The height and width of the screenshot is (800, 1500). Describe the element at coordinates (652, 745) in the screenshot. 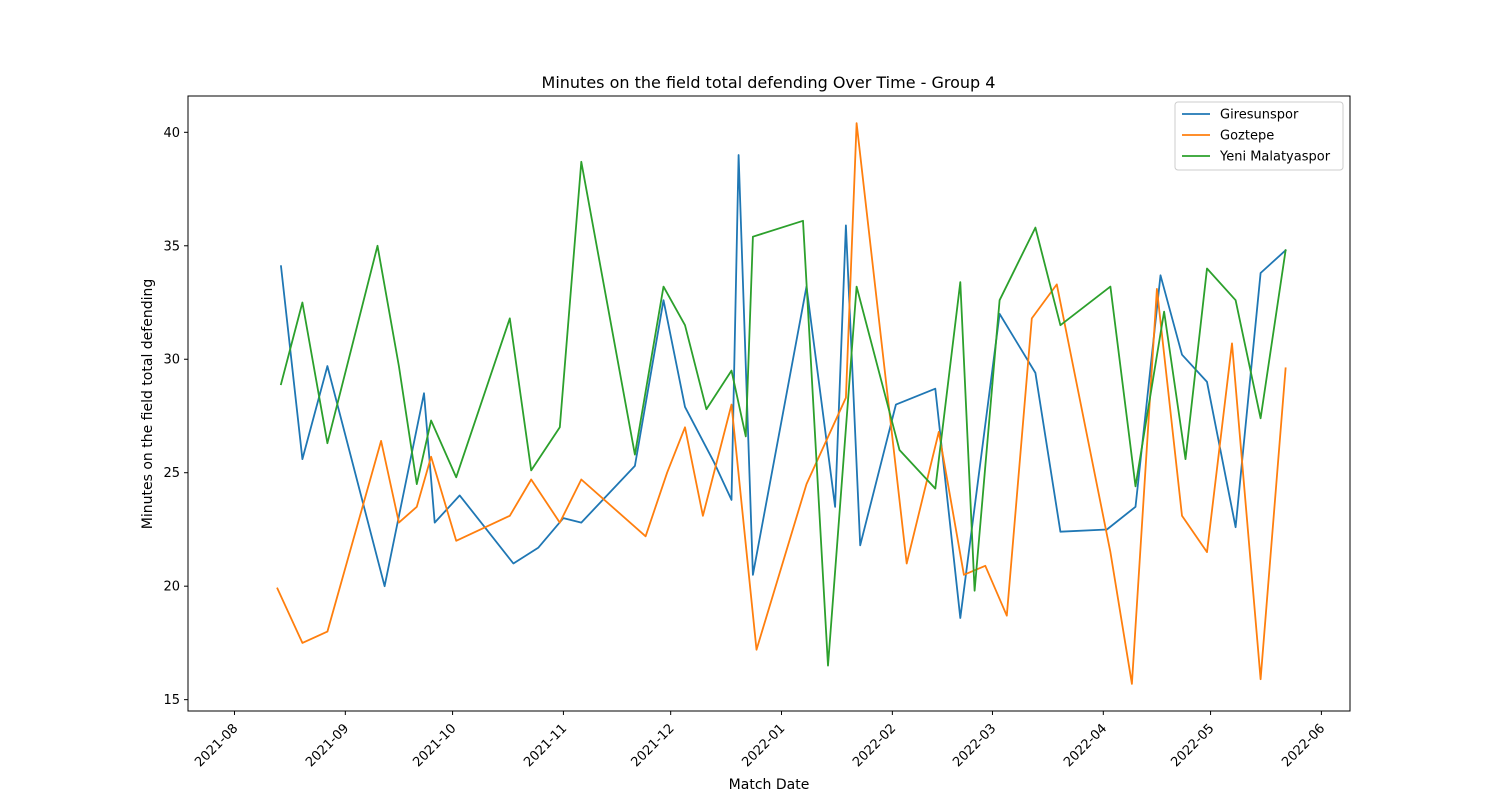

I see `x-tick-label: 2021-12` at that location.